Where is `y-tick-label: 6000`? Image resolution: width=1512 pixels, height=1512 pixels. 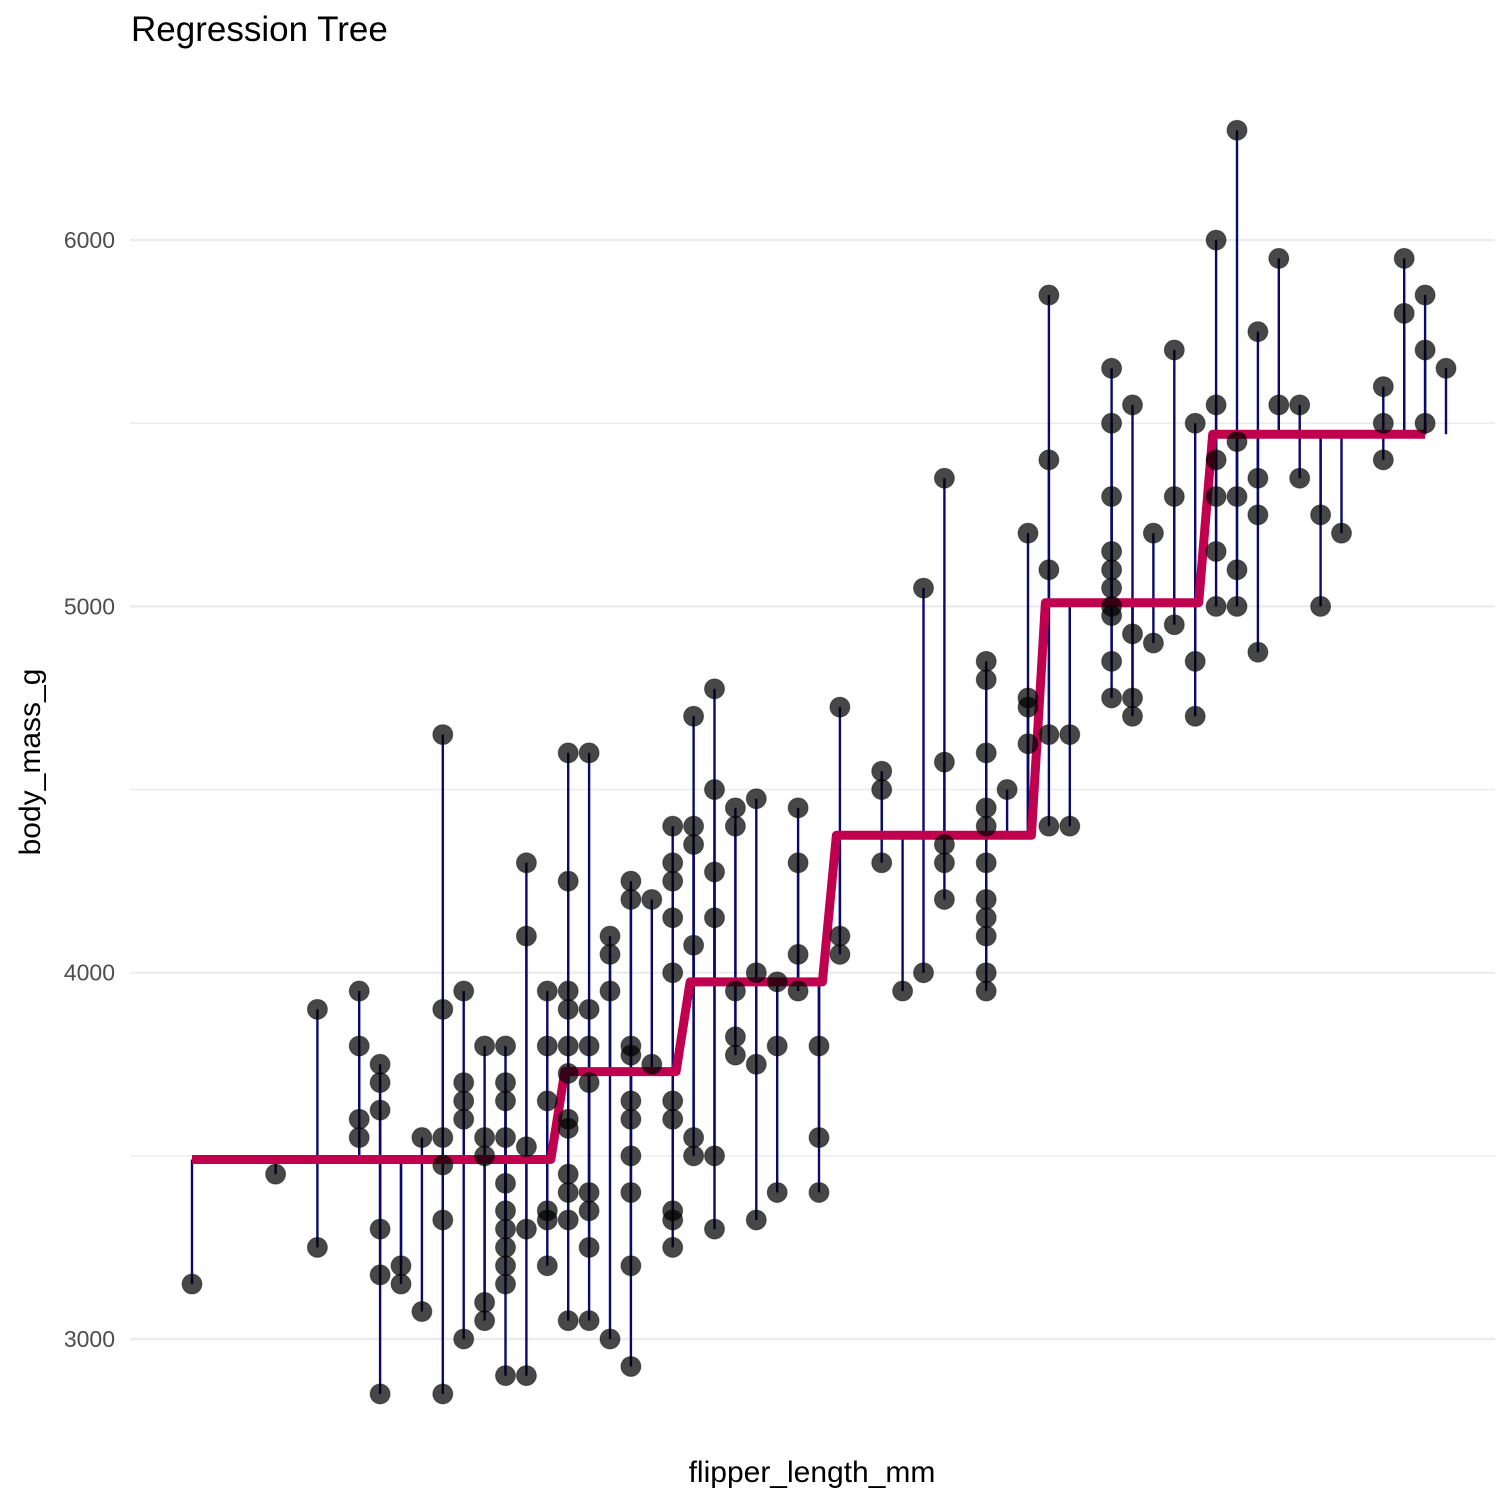
y-tick-label: 6000 is located at coordinates (89, 240).